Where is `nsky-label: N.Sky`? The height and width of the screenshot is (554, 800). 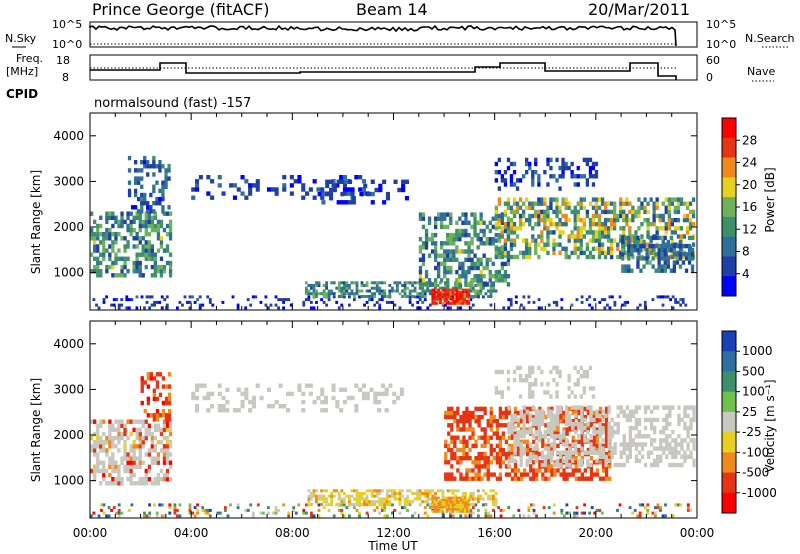
nsky-label: N.Sky is located at coordinates (21, 38).